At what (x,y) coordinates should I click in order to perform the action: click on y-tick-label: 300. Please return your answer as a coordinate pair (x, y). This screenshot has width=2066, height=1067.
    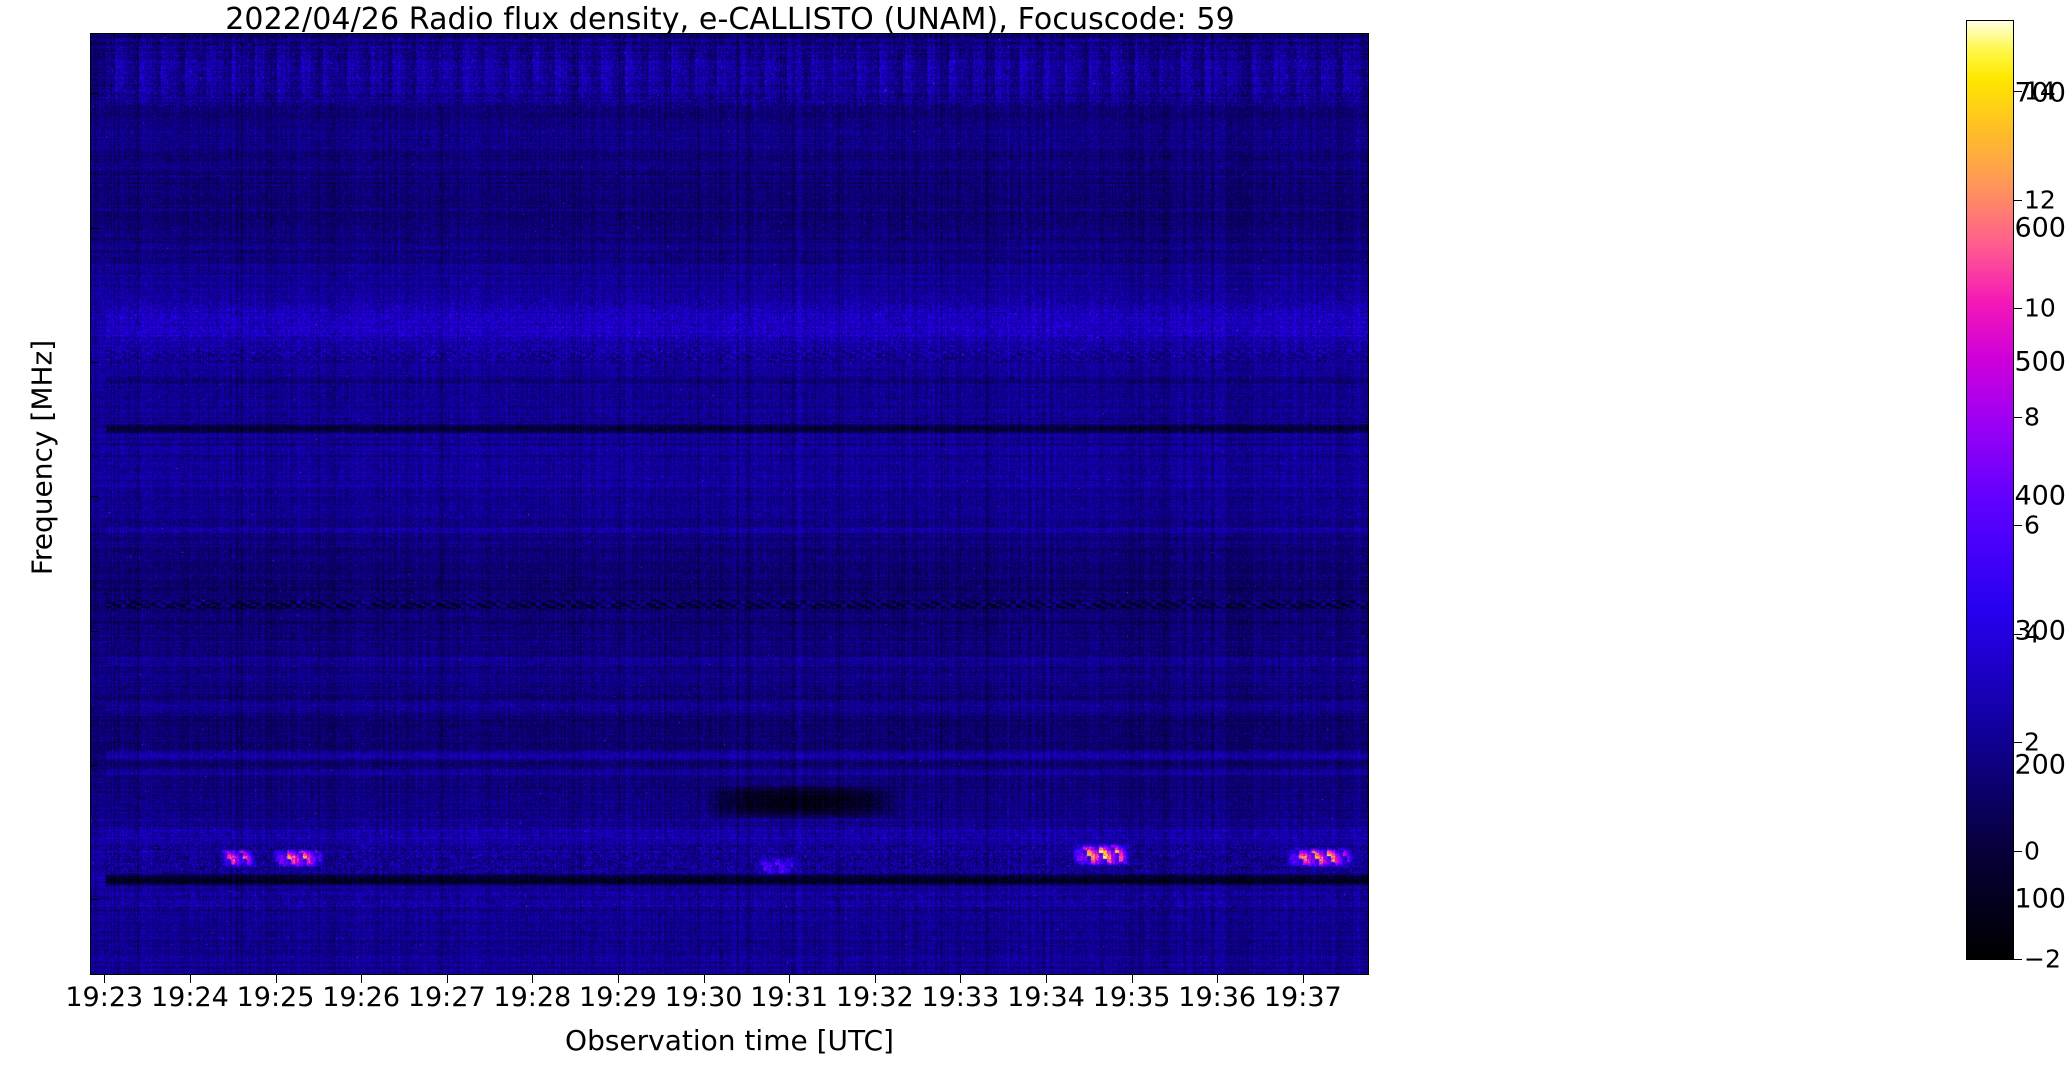
    Looking at the image, I should click on (2040, 631).